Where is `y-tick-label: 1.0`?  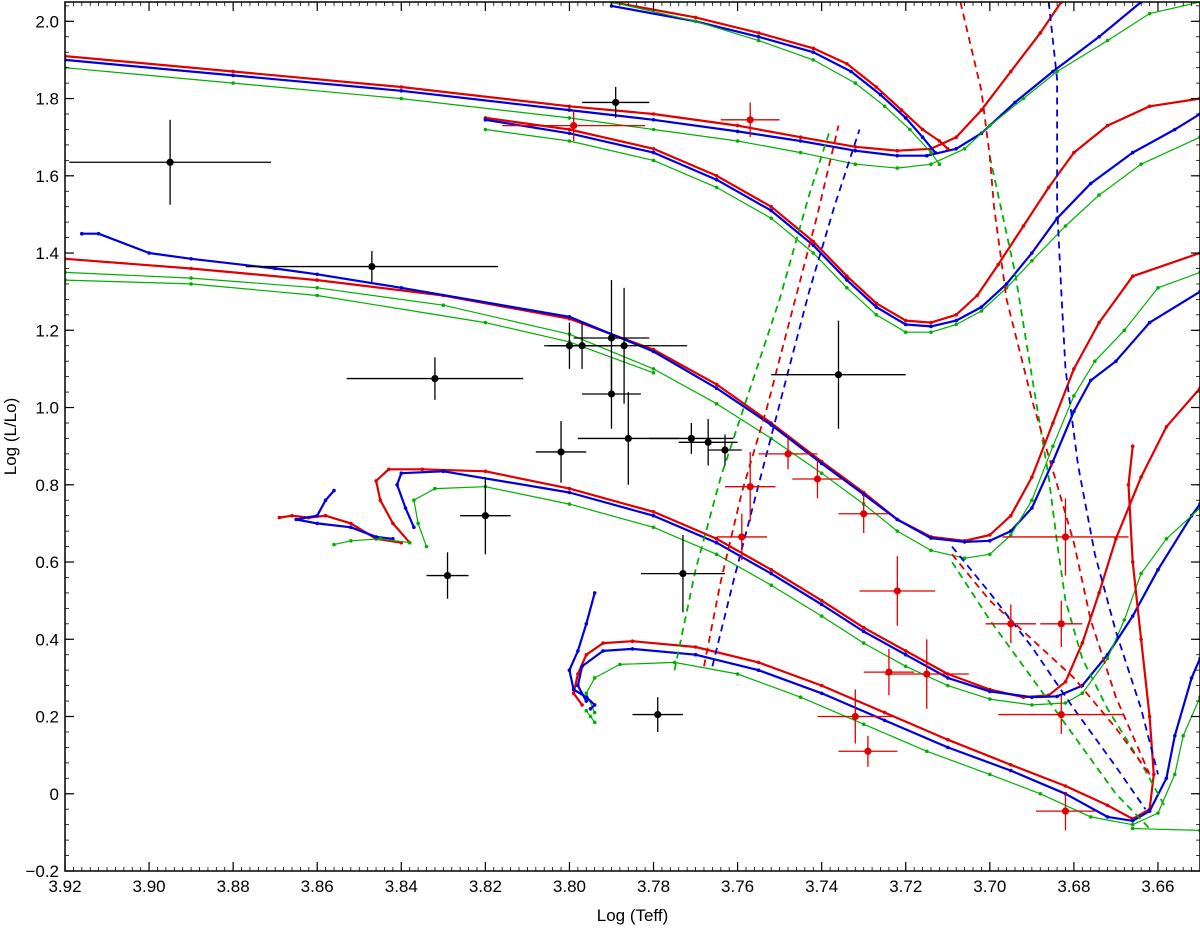 y-tick-label: 1.0 is located at coordinates (47, 408).